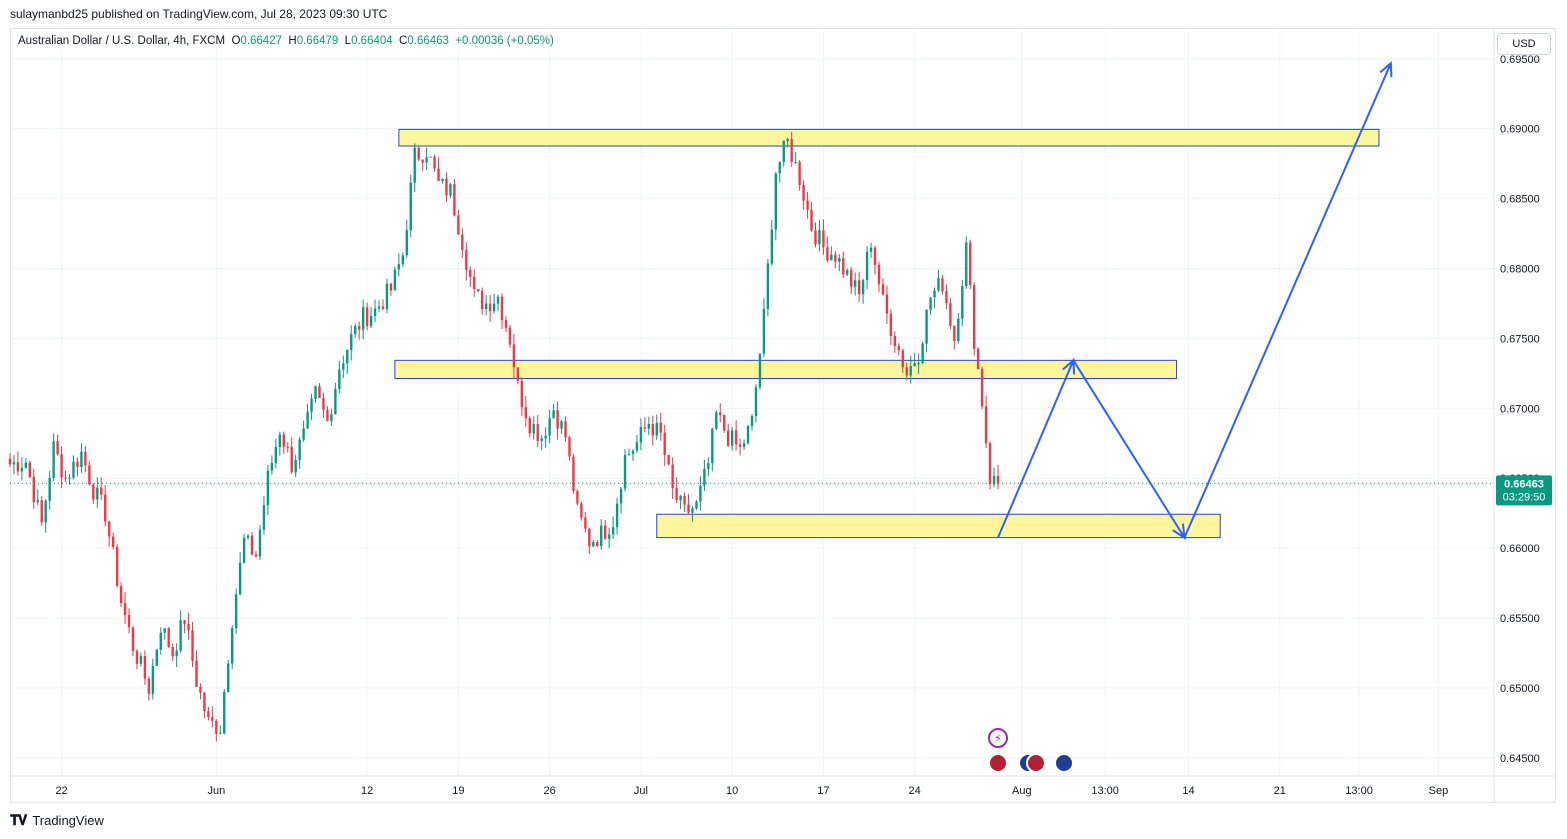  What do you see at coordinates (458, 791) in the screenshot?
I see `time-tick-label: 19` at bounding box center [458, 791].